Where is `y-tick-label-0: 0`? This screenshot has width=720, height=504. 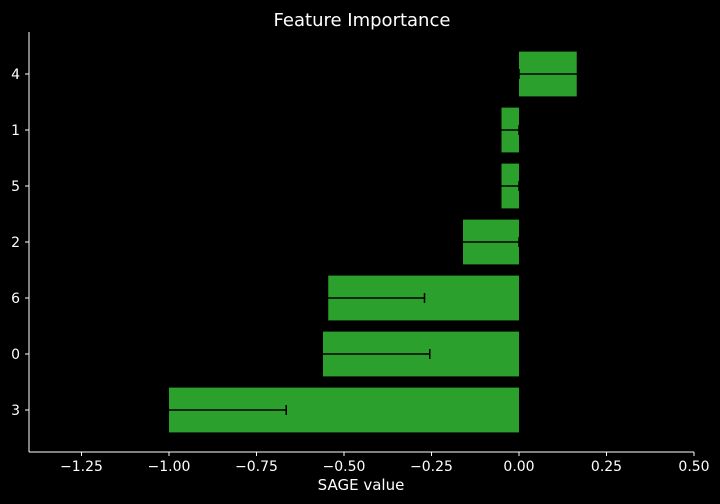 y-tick-label-0: 0 is located at coordinates (15, 355).